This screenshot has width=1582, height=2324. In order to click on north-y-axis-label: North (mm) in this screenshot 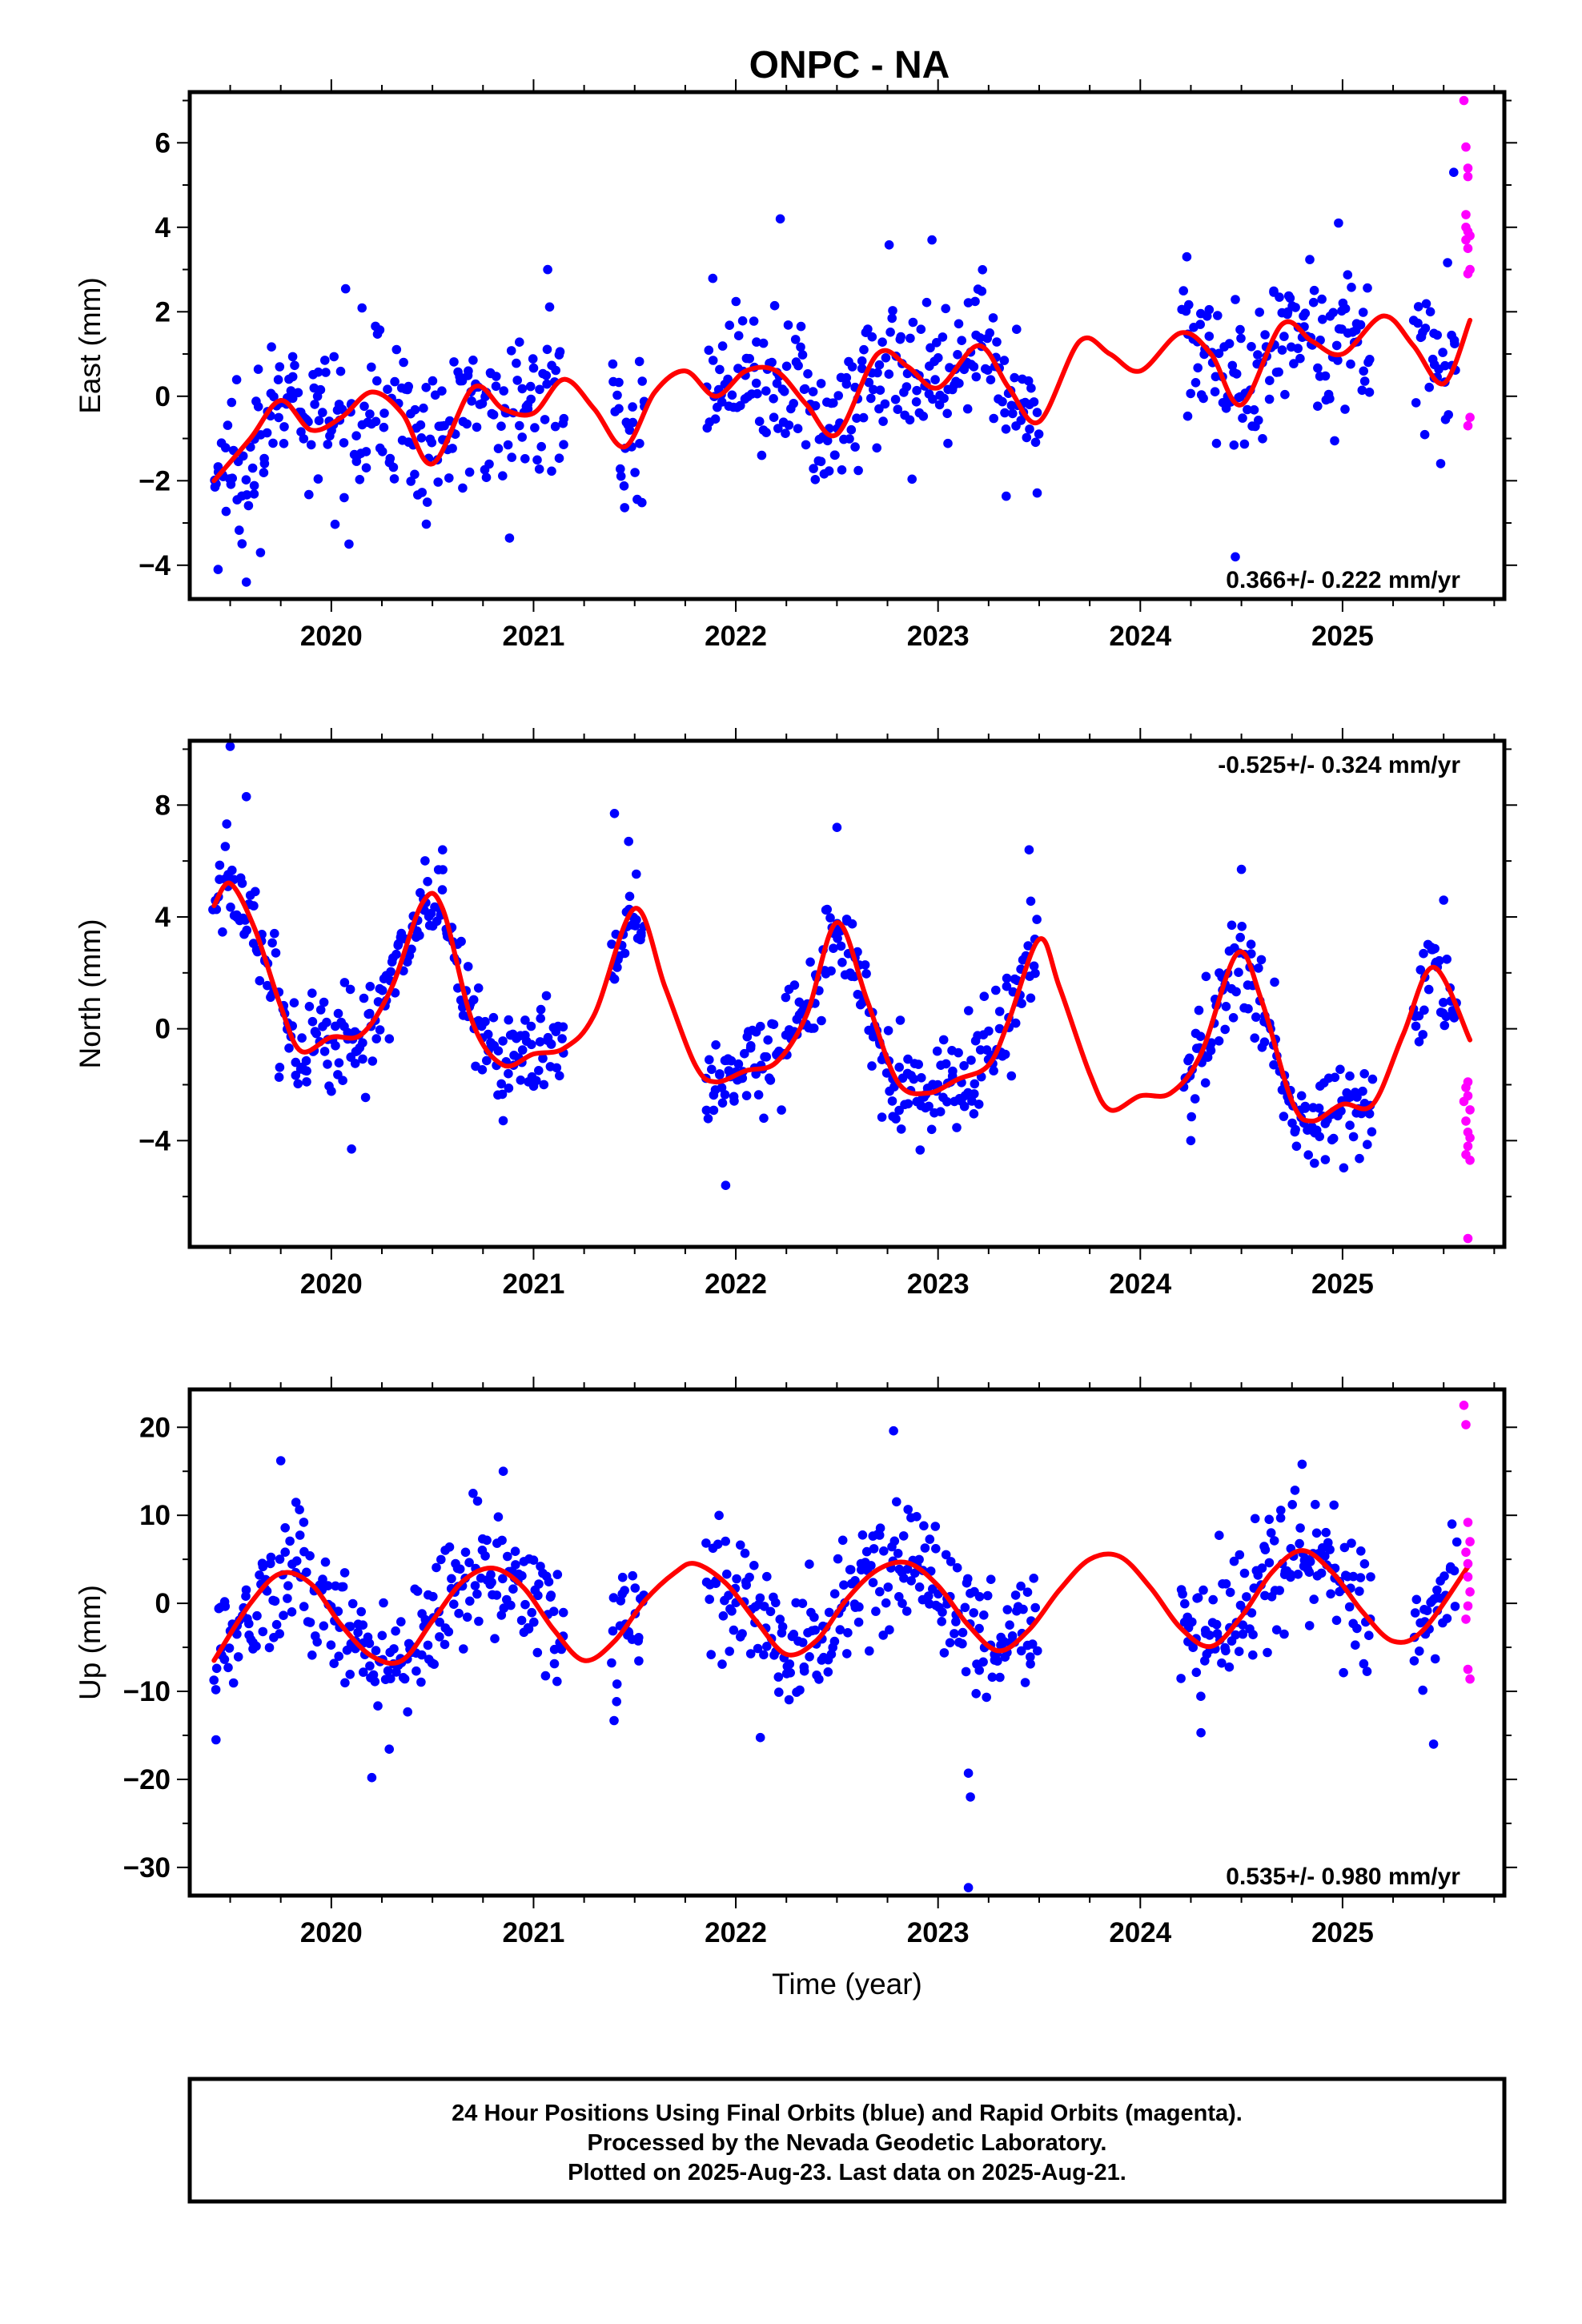, I will do `click(90, 993)`.